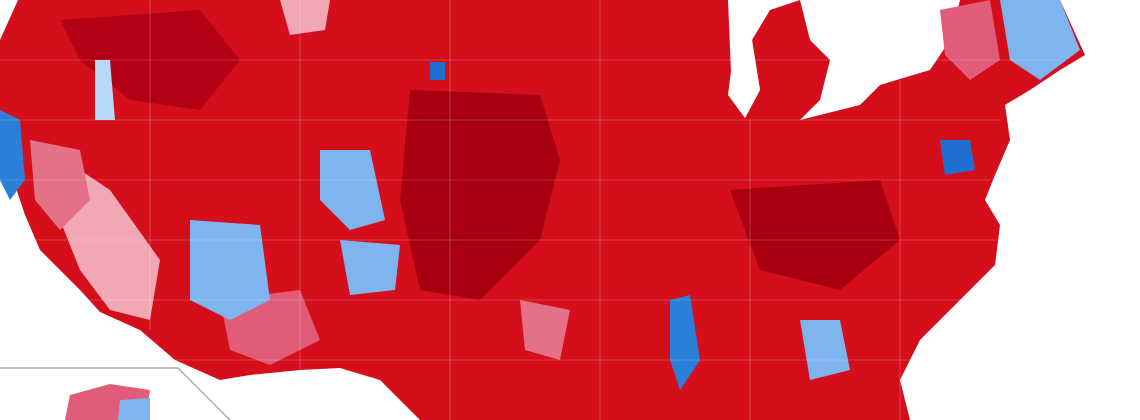 The width and height of the screenshot is (1140, 420). Describe the element at coordinates (115, 393) in the screenshot. I see `inset-frame` at that location.